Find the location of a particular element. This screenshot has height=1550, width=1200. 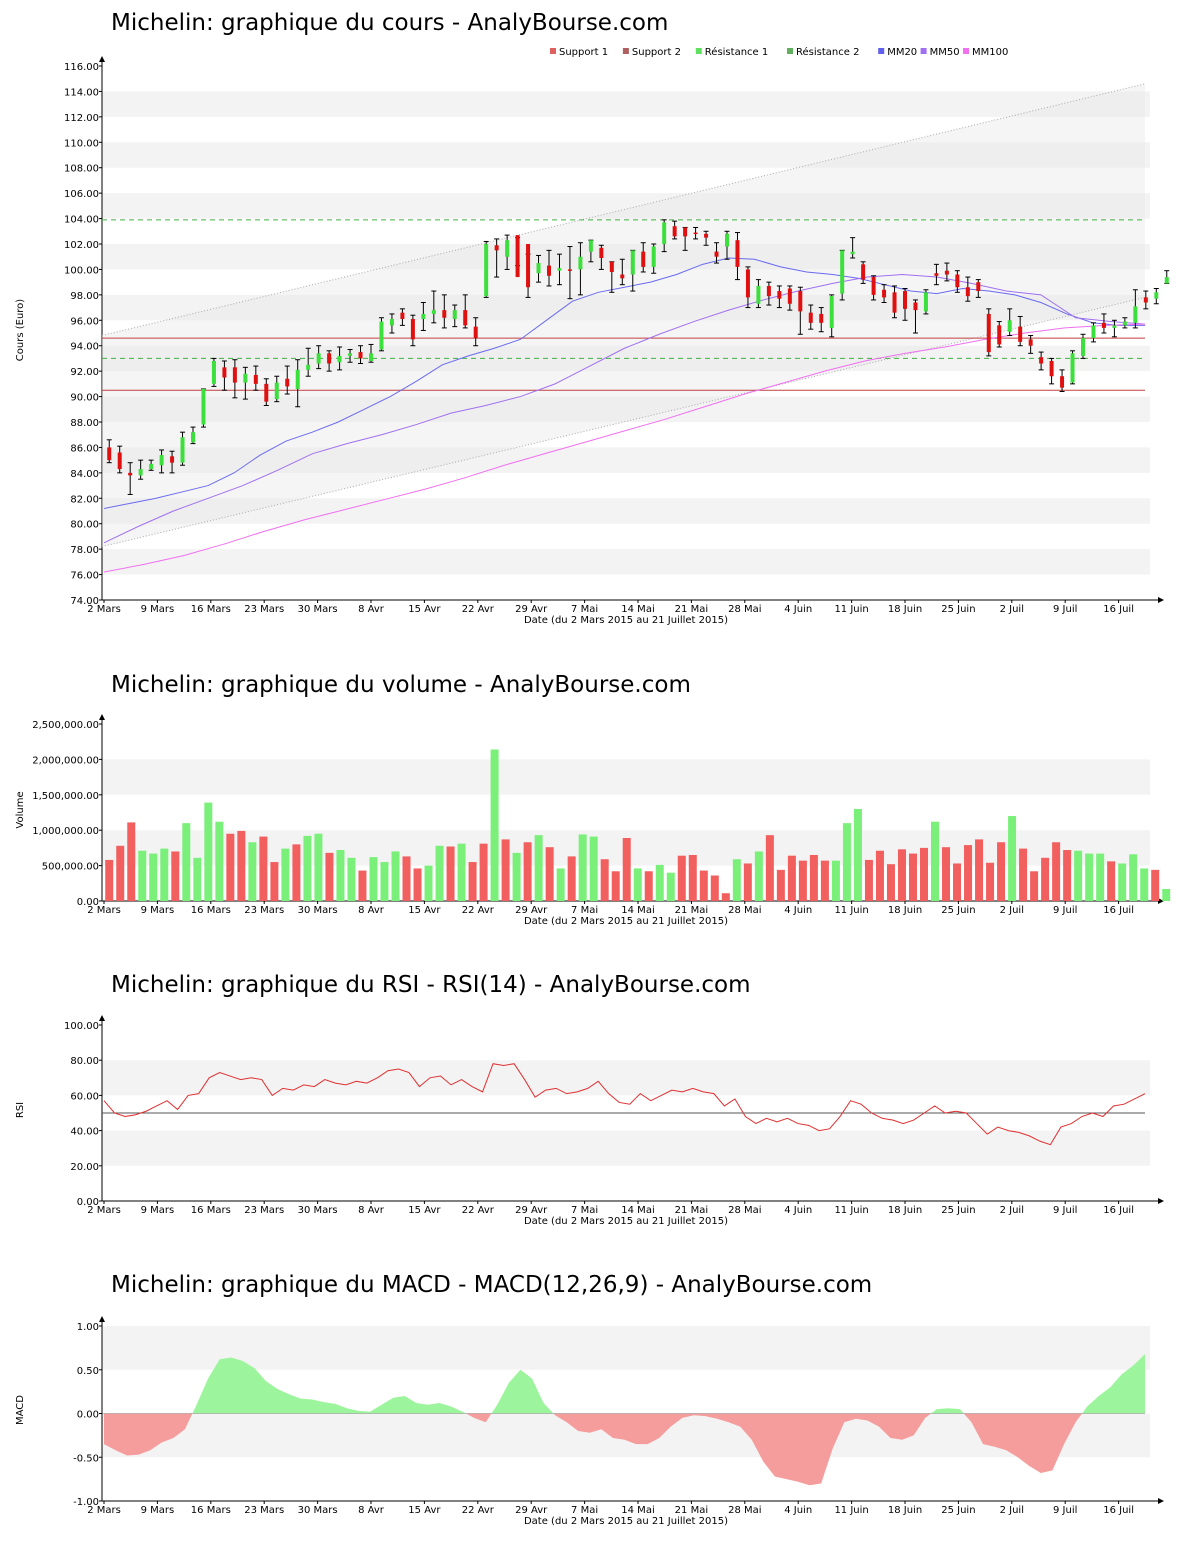

x-tick-label: 30 Mars is located at coordinates (318, 609).